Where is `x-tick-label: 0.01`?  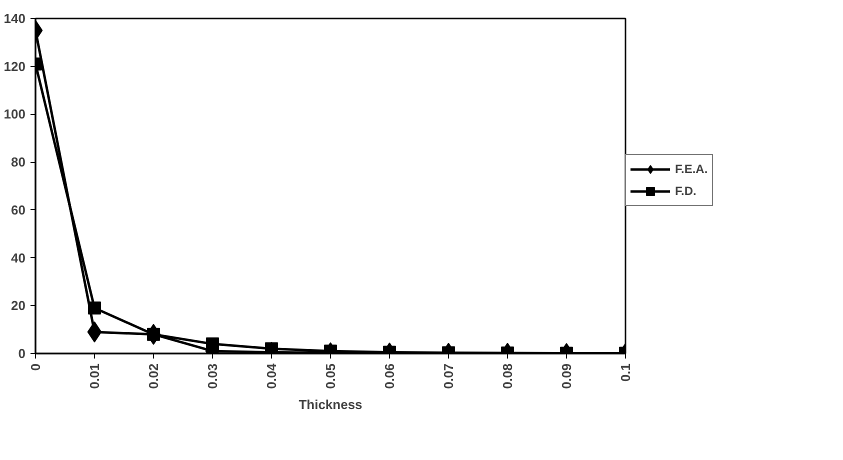 x-tick-label: 0.01 is located at coordinates (94, 376).